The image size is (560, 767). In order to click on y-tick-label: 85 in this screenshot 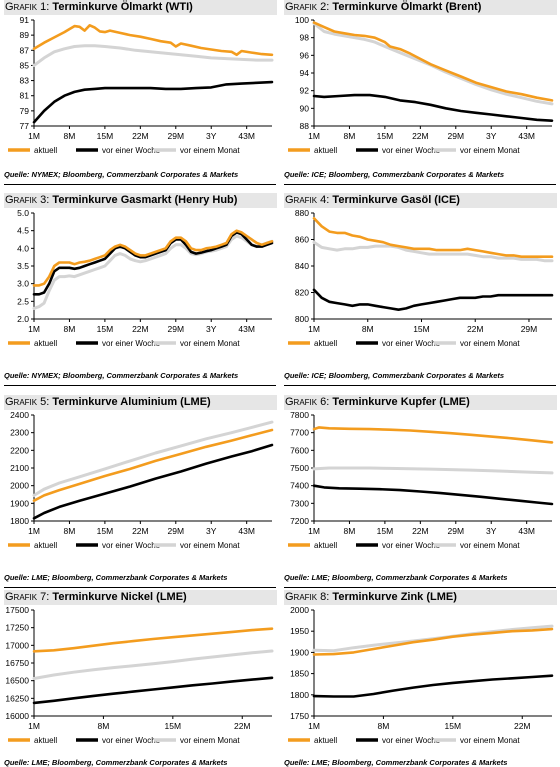, I will do `click(25, 65)`.